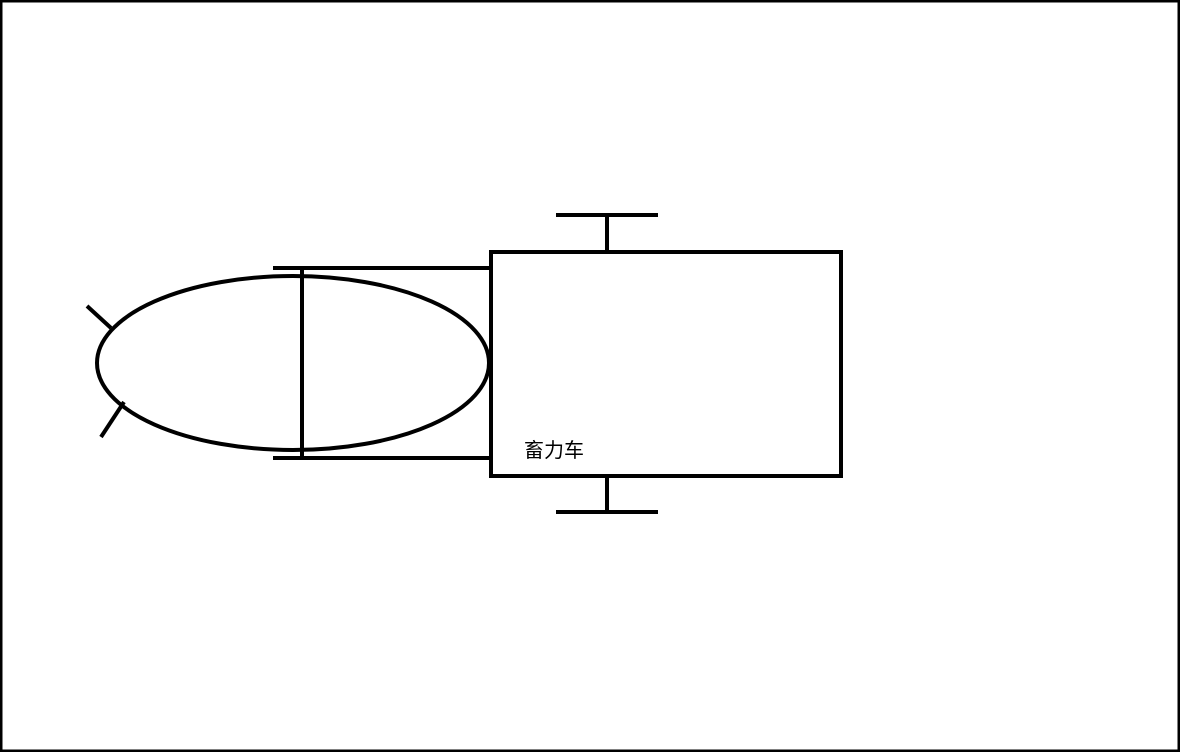 The image size is (1180, 752). I want to click on wheel-top, so click(607, 232).